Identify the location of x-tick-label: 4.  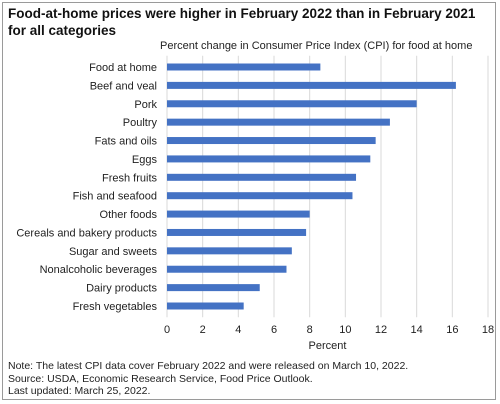
(238, 330).